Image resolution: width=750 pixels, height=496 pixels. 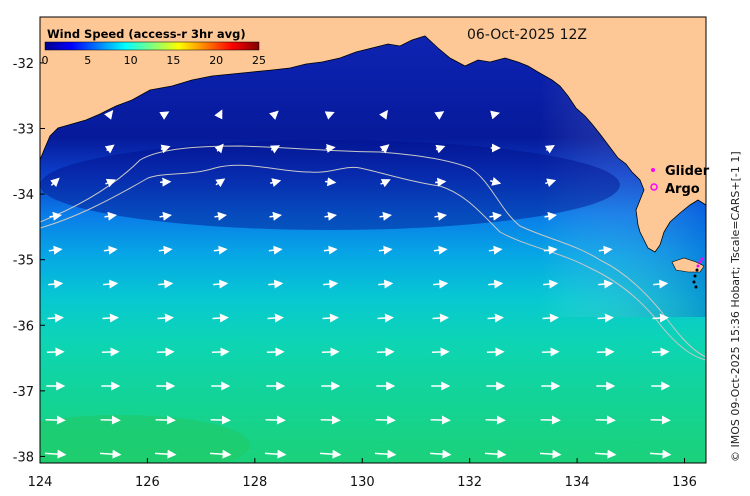 What do you see at coordinates (362, 474) in the screenshot?
I see `x-axis: 124 126 128 130 132 134 136` at bounding box center [362, 474].